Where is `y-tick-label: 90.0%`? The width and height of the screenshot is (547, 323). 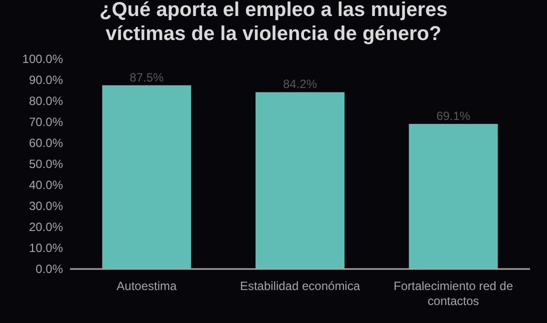 y-tick-label: 90.0% is located at coordinates (46, 80).